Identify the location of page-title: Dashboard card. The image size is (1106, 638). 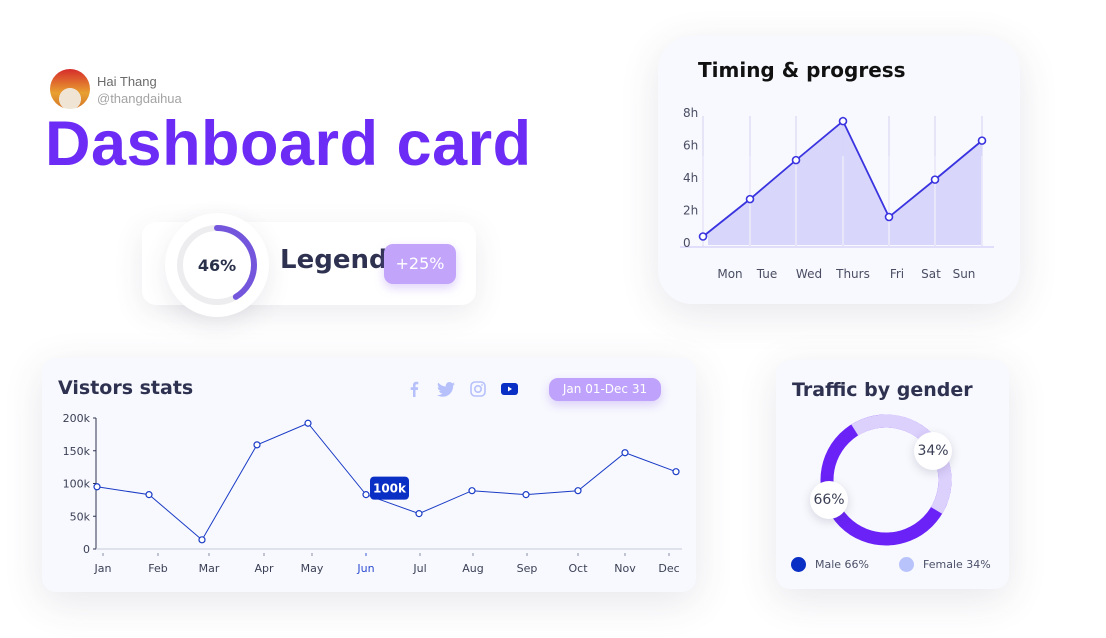
(288, 144).